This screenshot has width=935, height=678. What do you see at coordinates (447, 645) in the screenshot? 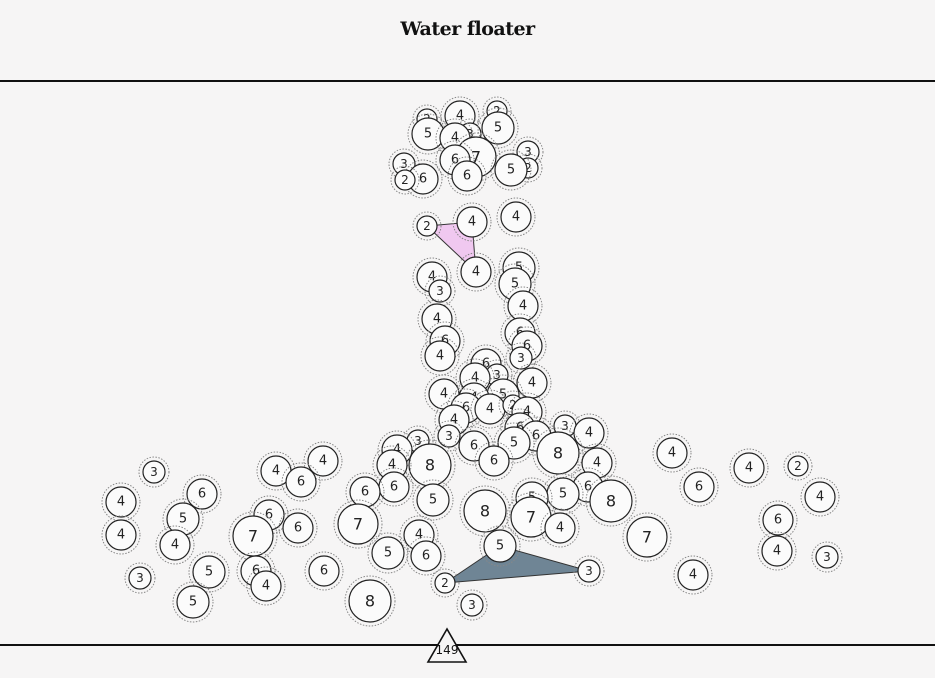
I see `triangle-marker-icon` at bounding box center [447, 645].